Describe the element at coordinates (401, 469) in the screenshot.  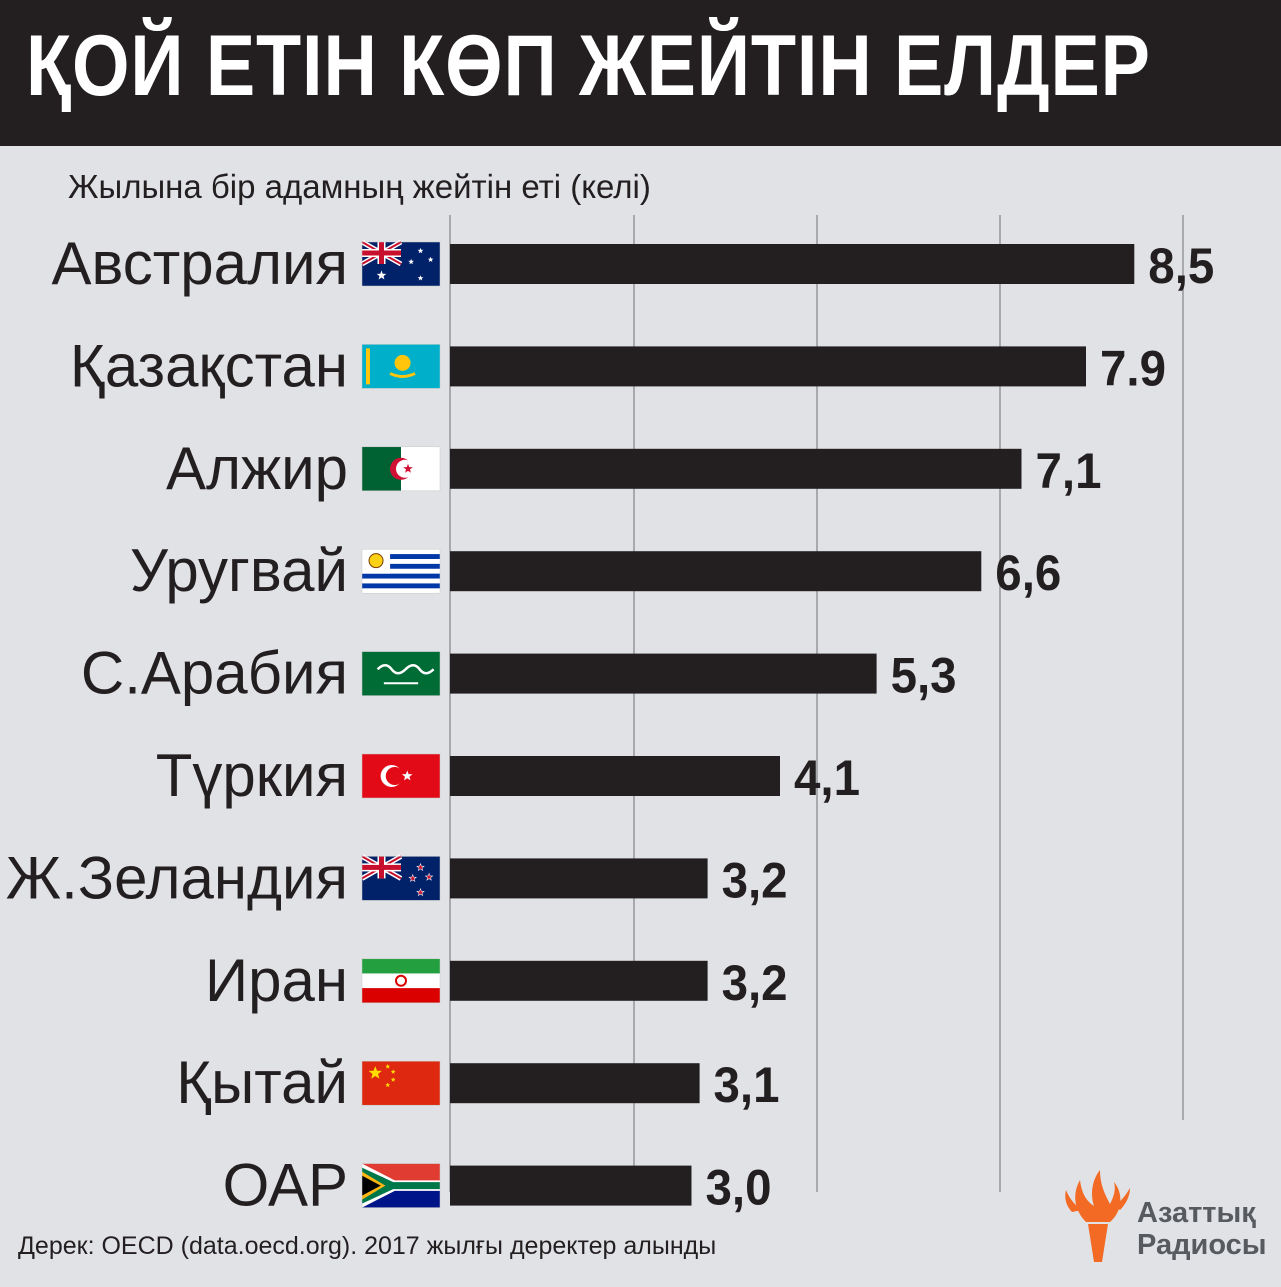
I see `algeria-flag` at that location.